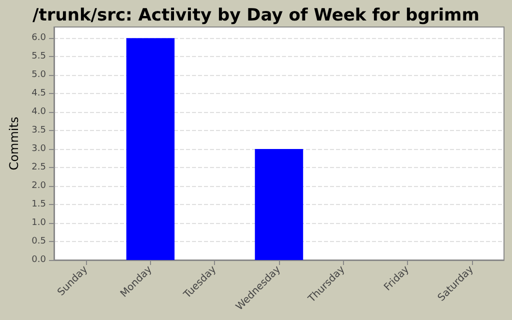  I want to click on y-tick-label: 3.0, so click(39, 149).